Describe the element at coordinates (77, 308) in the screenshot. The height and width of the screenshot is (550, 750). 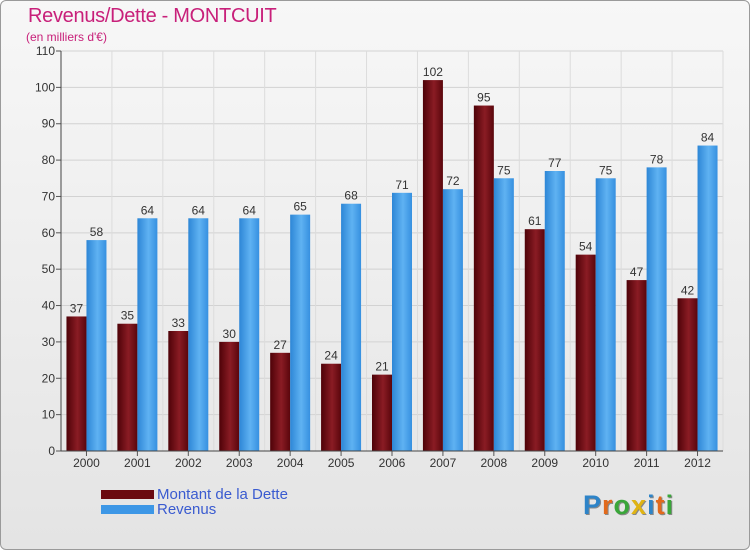
I see `data-label: 37` at that location.